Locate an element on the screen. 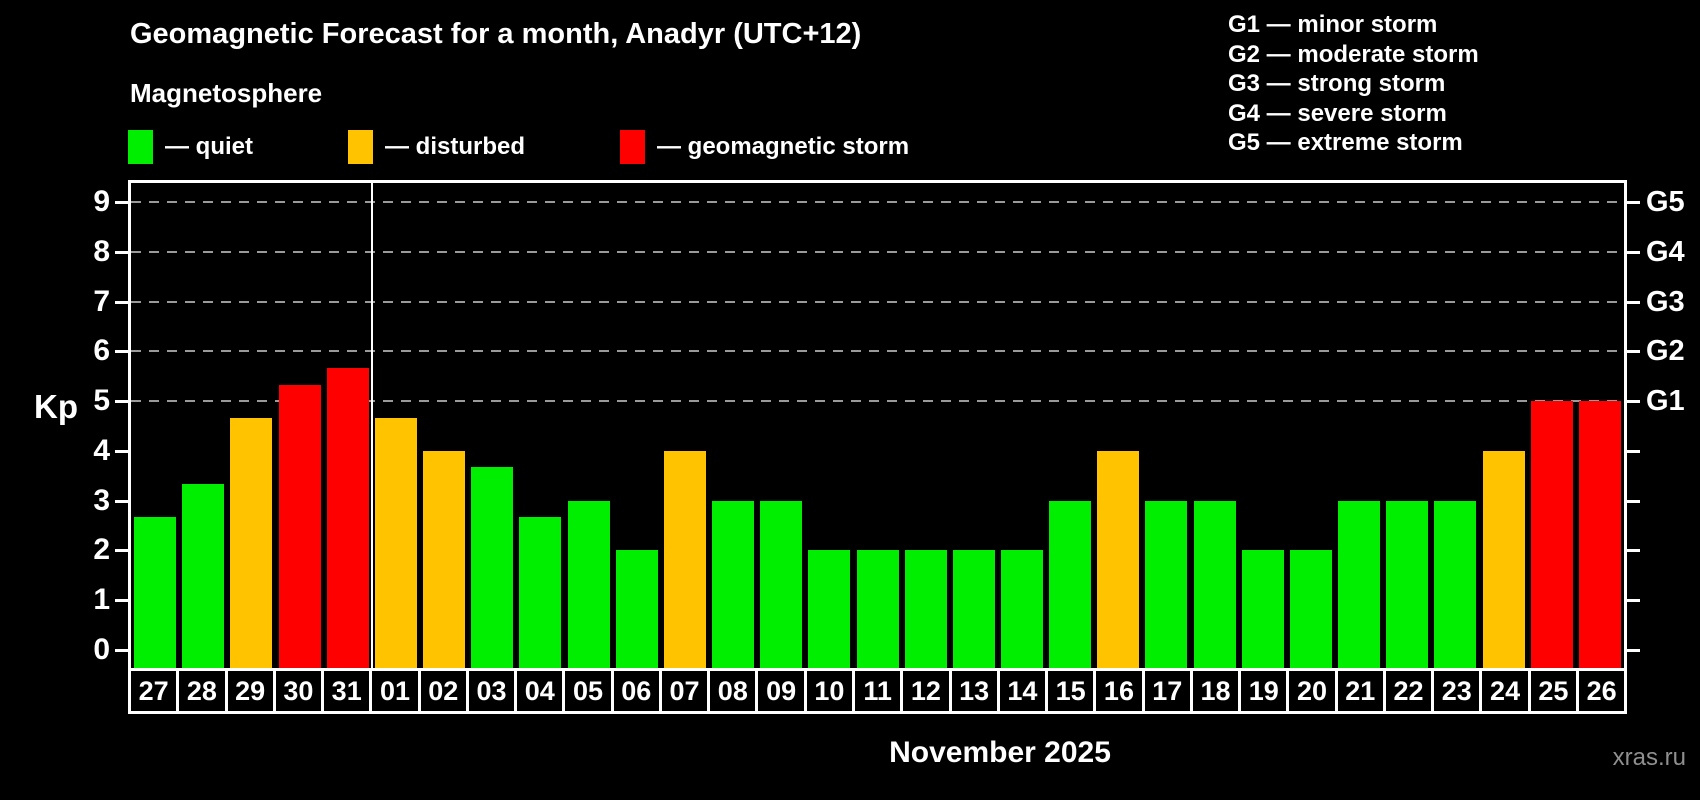 This screenshot has width=1700, height=800. legend-item-disturbed: — disturbed is located at coordinates (436, 147).